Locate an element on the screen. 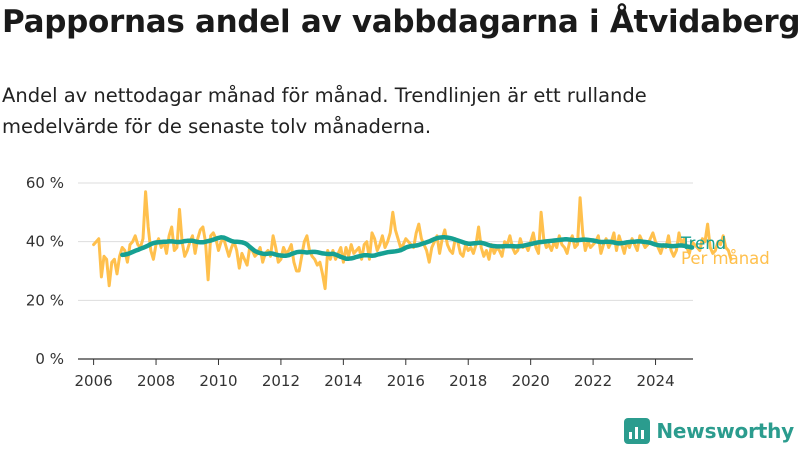 The image size is (800, 450). legend-label-trend: Trend is located at coordinates (703, 243).